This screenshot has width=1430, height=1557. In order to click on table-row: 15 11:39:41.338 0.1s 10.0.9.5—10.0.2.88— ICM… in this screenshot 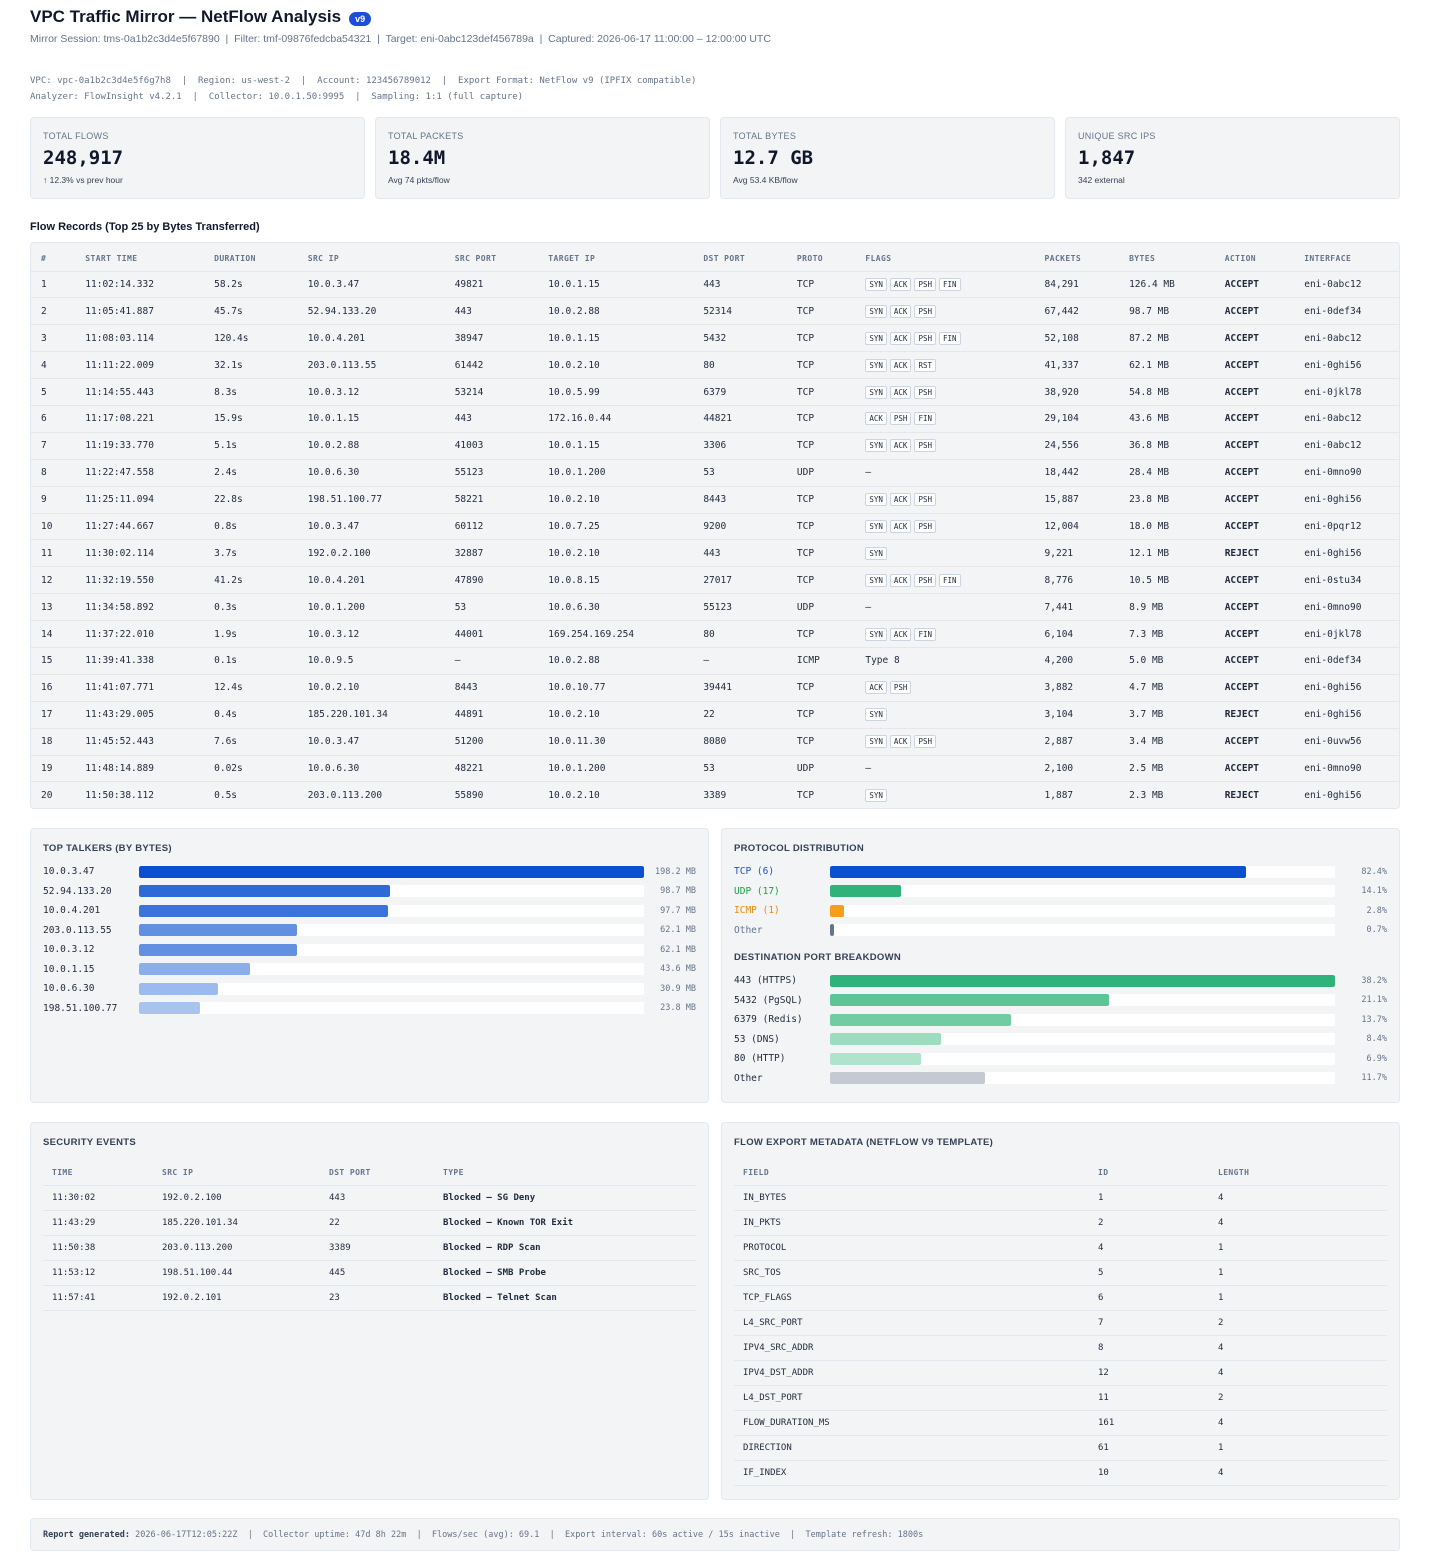, I will do `click(715, 661)`.